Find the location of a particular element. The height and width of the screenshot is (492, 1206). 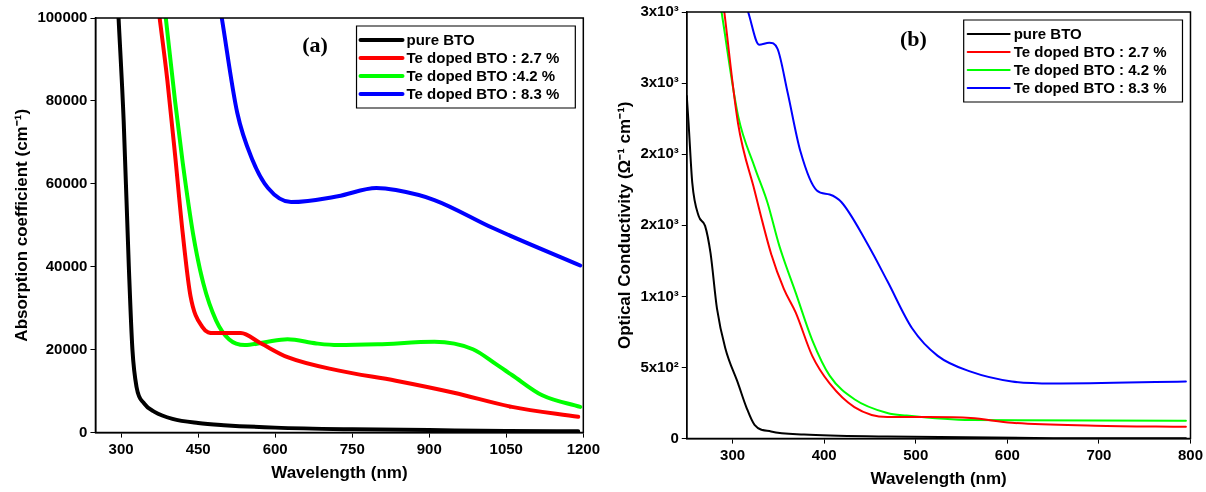

y-axis-title: Optical Conductivity (Ω⁻¹ cm⁻¹) is located at coordinates (624, 225).